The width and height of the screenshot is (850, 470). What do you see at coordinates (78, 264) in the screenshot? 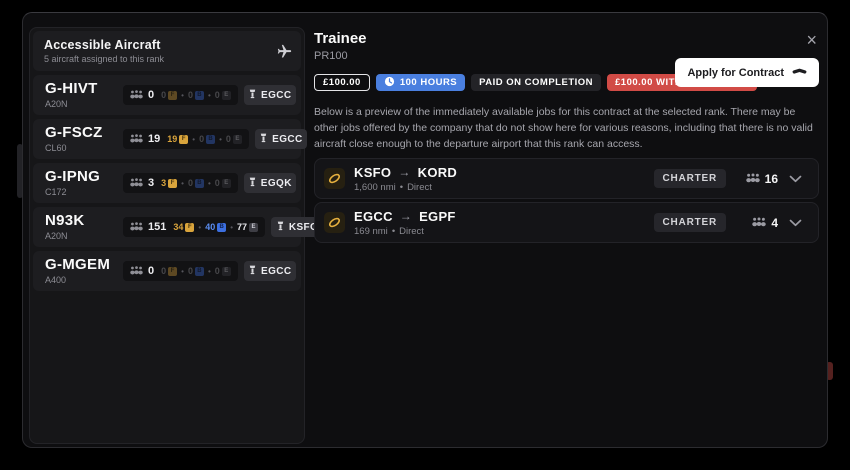
I see `aircraft-registration: G-MGEM` at bounding box center [78, 264].